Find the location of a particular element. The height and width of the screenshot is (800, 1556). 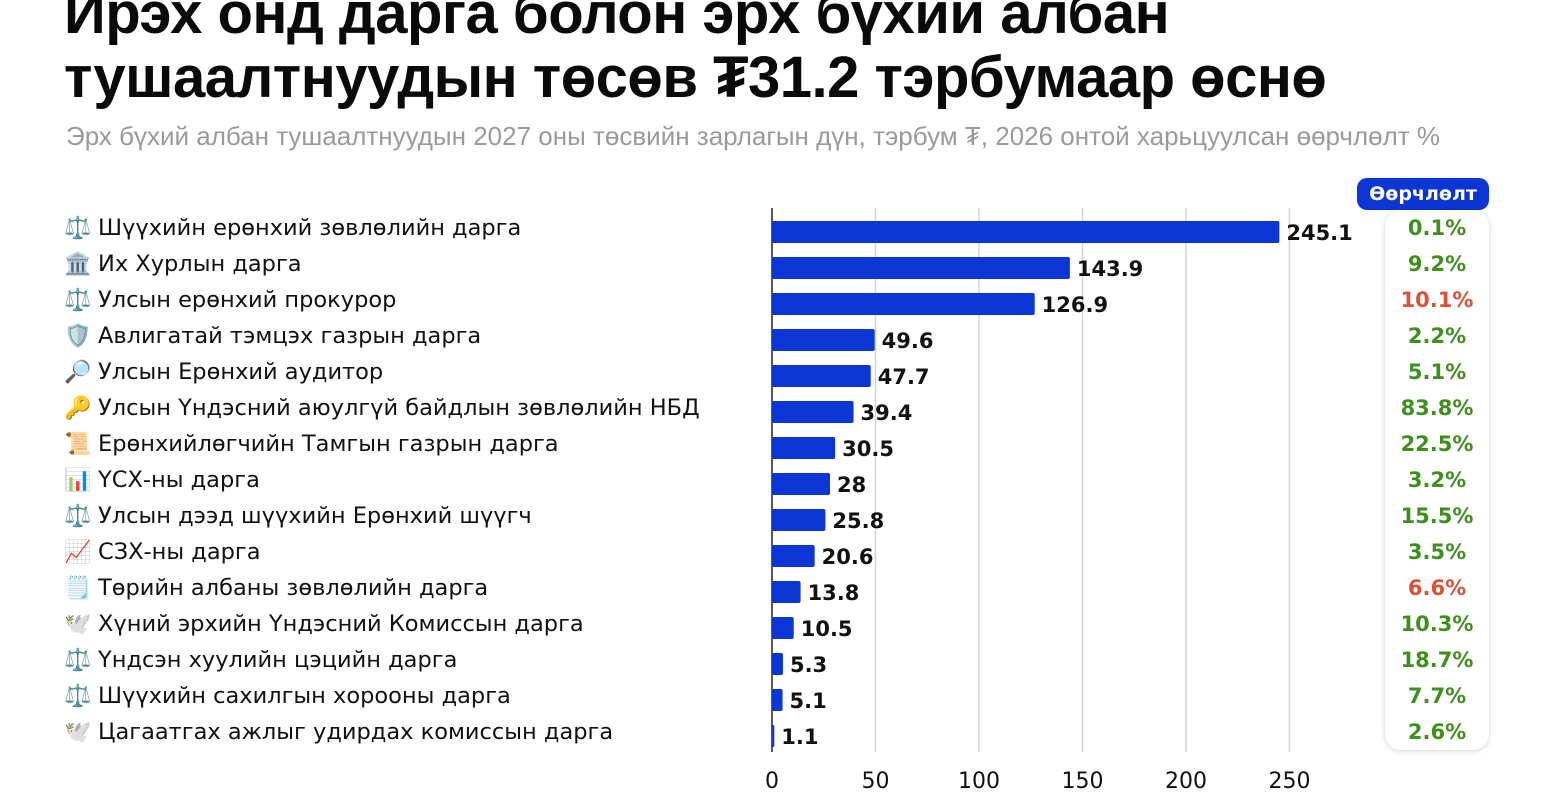

change-value: 5.1% is located at coordinates (1437, 372).